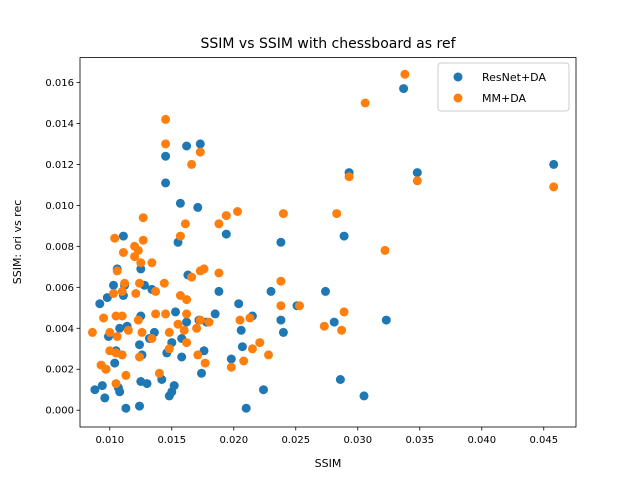 This screenshot has width=640, height=480. What do you see at coordinates (17, 242) in the screenshot?
I see `y-axis-label: SSIM: ori vs rec` at bounding box center [17, 242].